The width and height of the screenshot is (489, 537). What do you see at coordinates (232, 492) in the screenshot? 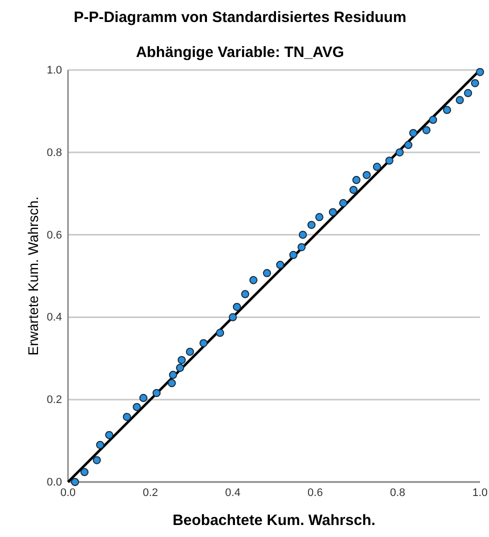
I see `x-tick-label: 0.4` at bounding box center [232, 492].